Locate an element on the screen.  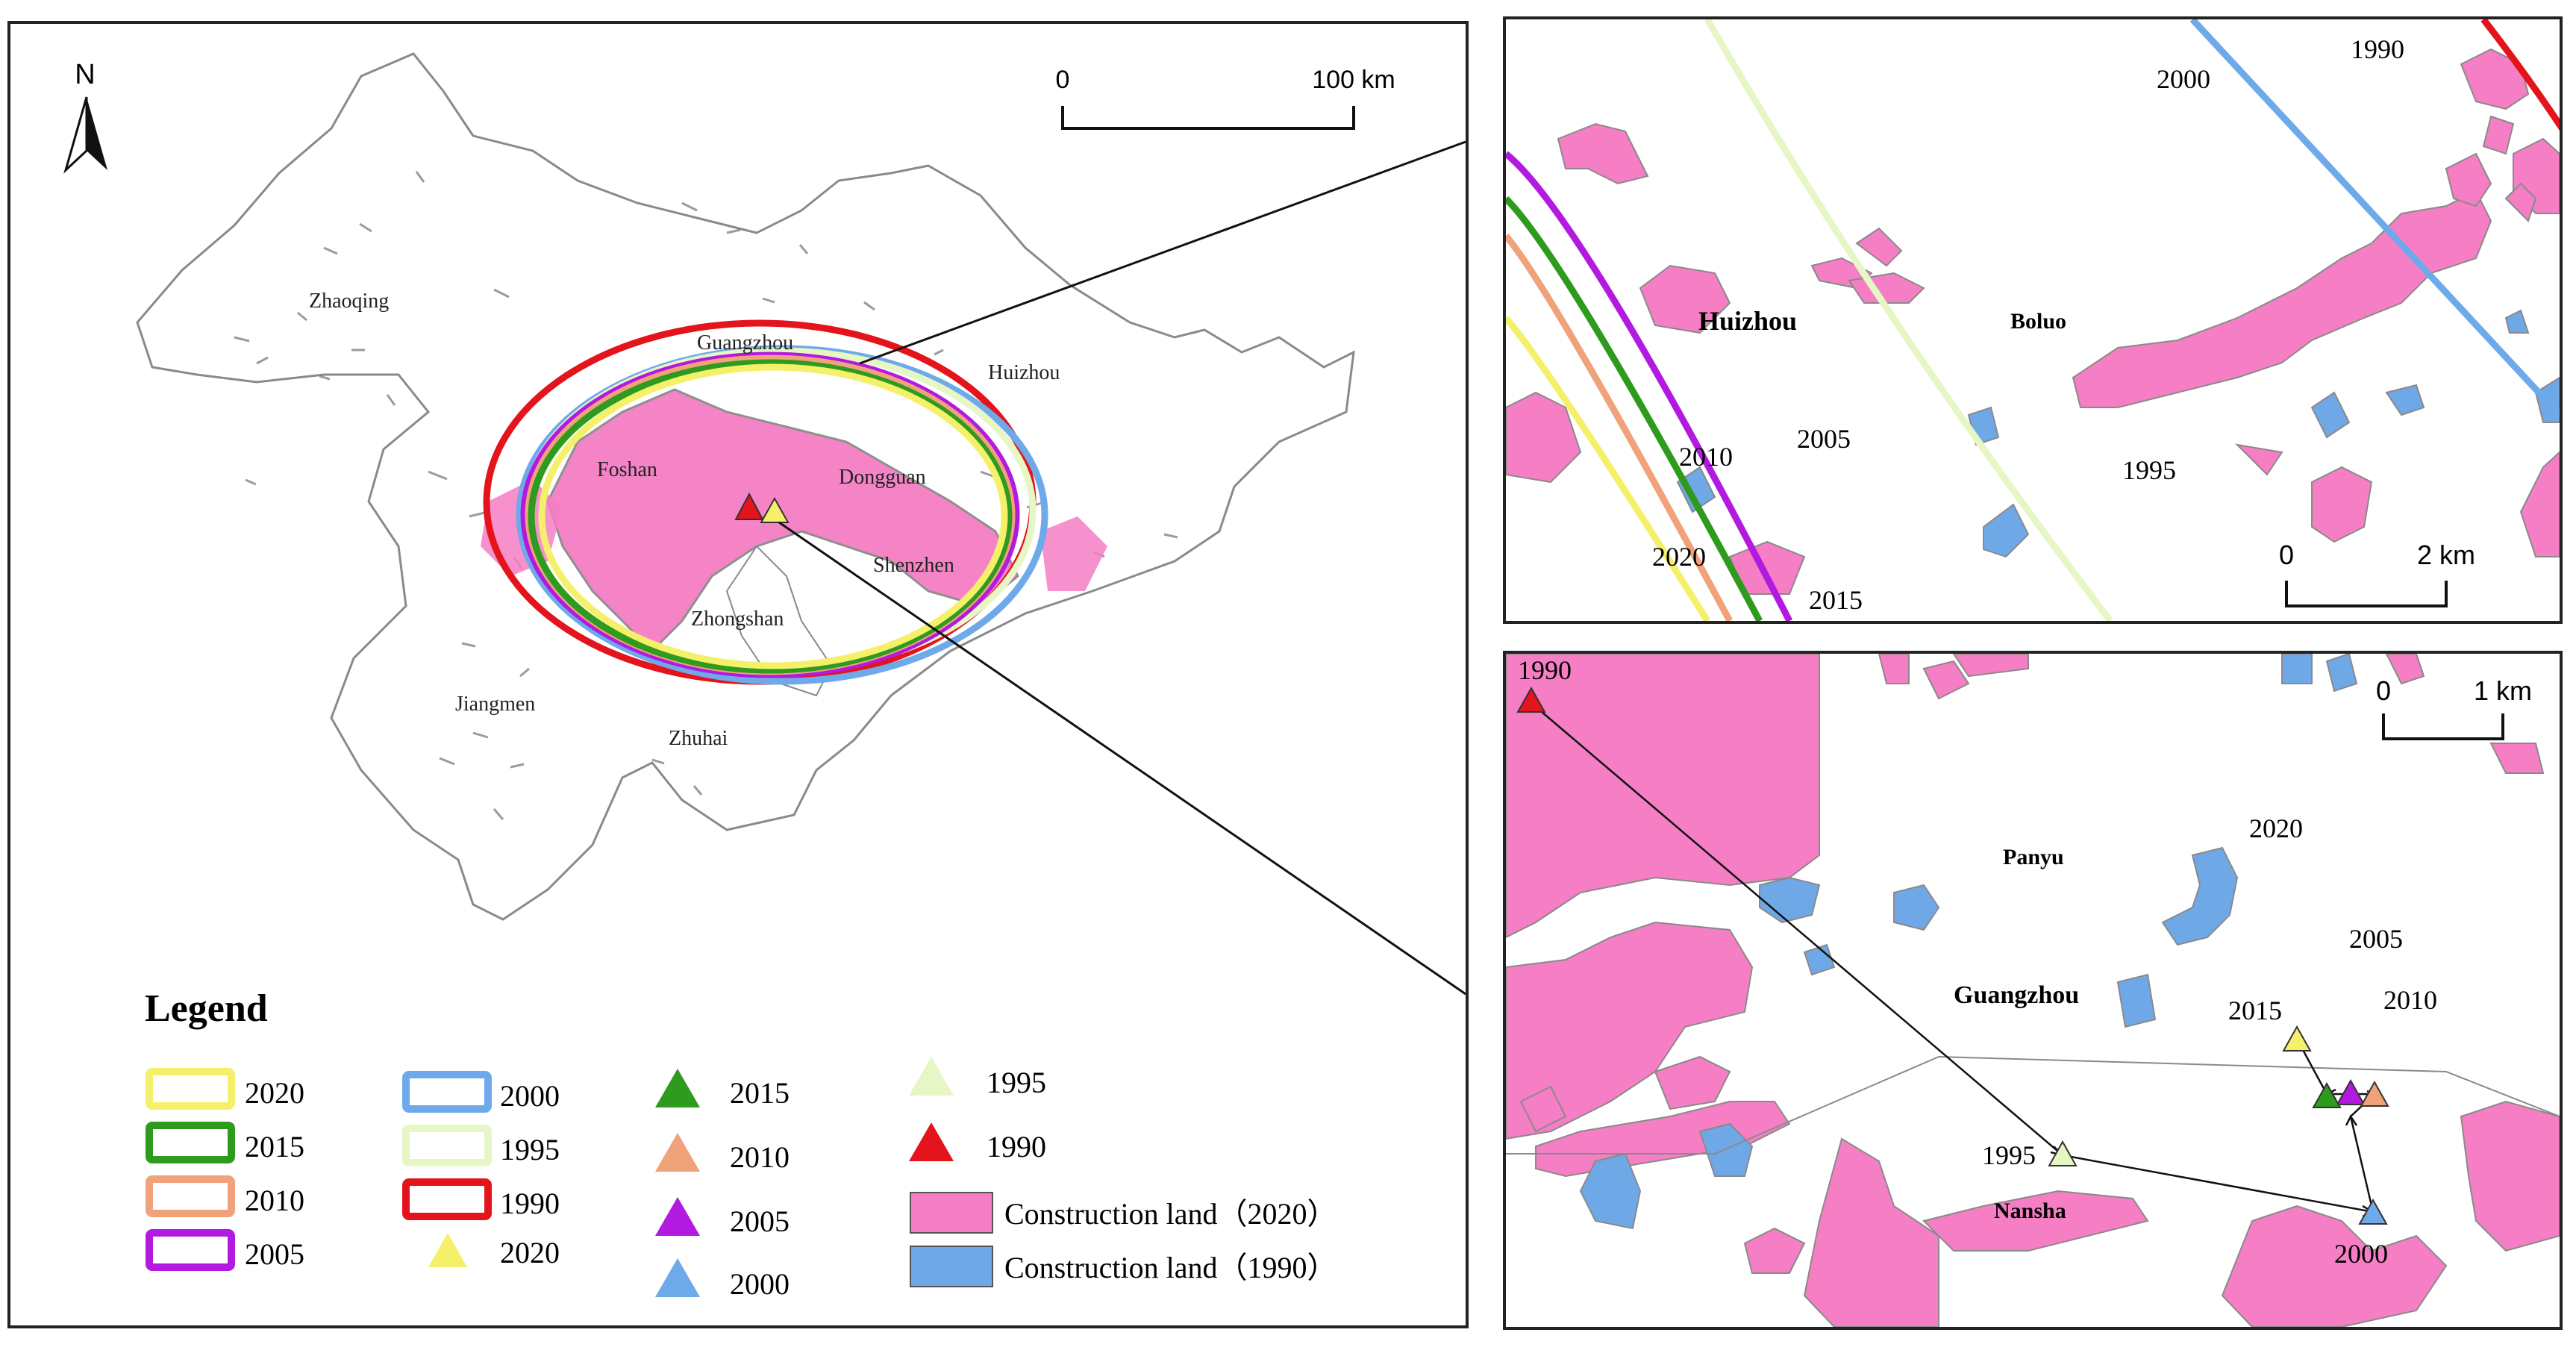
river-channel is located at coordinates (779, 621).